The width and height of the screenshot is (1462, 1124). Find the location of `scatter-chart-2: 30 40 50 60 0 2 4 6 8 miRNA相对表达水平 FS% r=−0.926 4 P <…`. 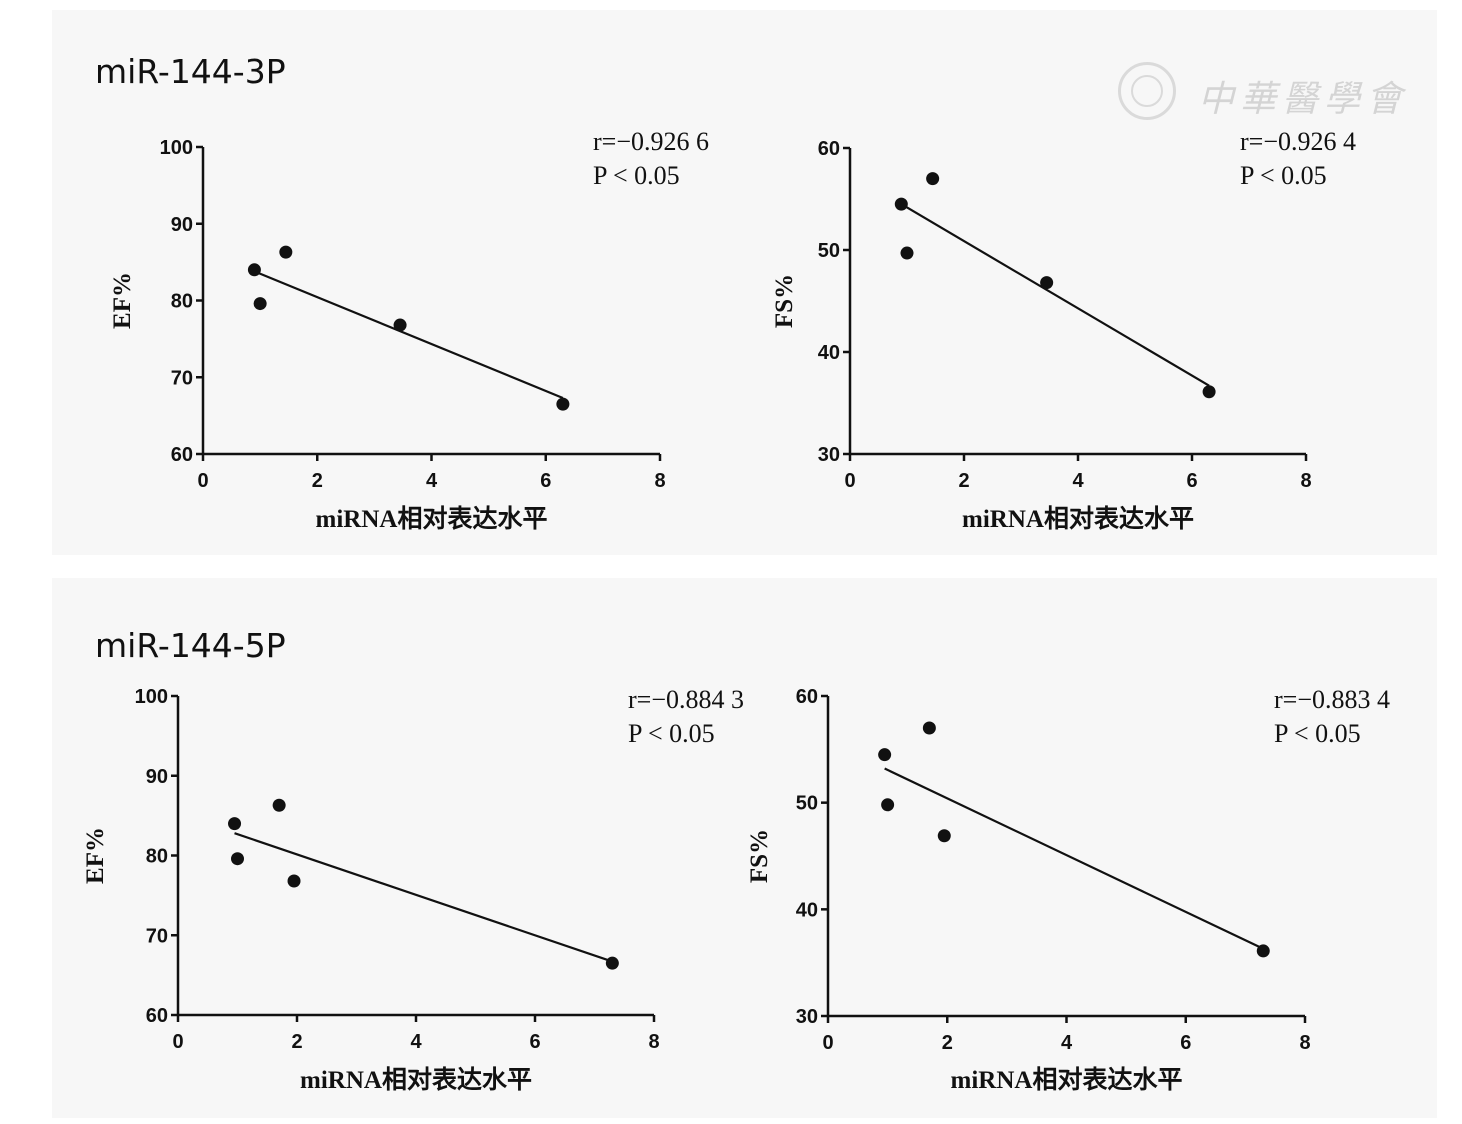

scatter-chart-2: 30 40 50 60 0 2 4 6 8 miRNA相对表达水平 FS% r=−0.926 4 P <… is located at coordinates (1063, 330).